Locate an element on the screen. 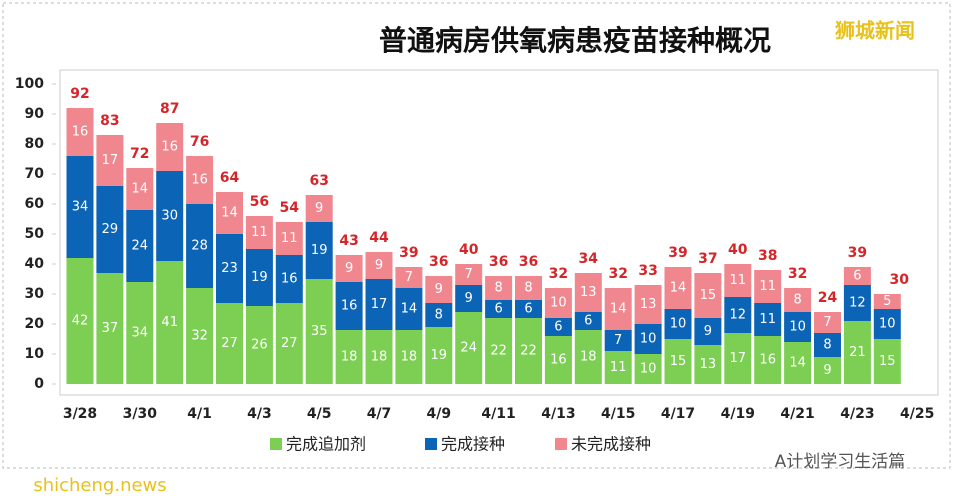 Image resolution: width=955 pixels, height=504 pixels. total-label: 87 is located at coordinates (169, 109).